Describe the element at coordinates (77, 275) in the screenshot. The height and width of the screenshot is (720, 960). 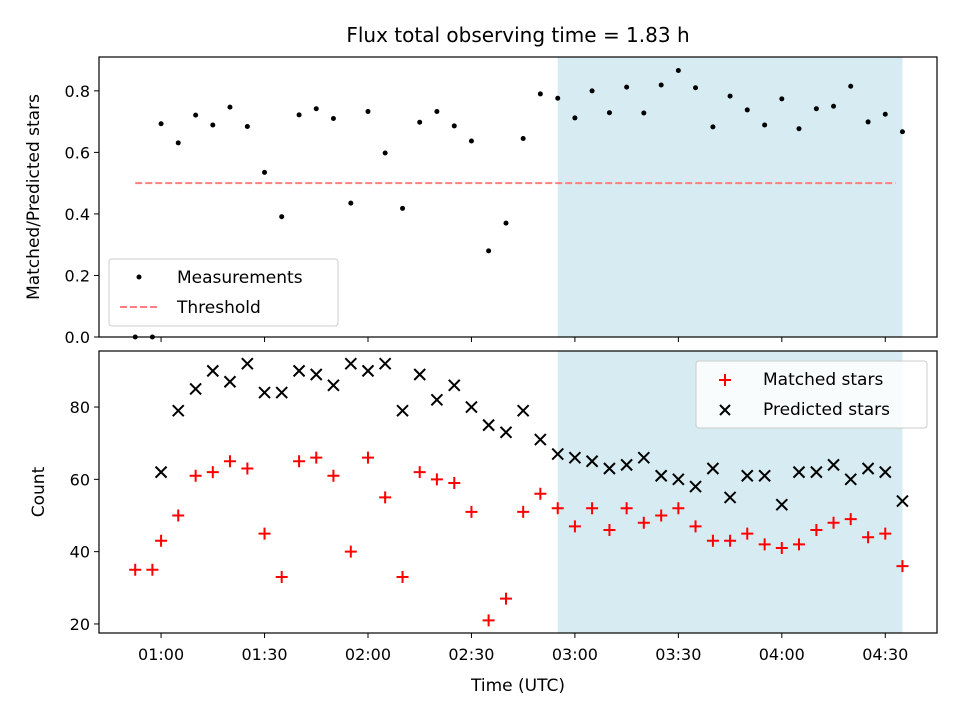
I see `y-tick-label: 0.2` at that location.